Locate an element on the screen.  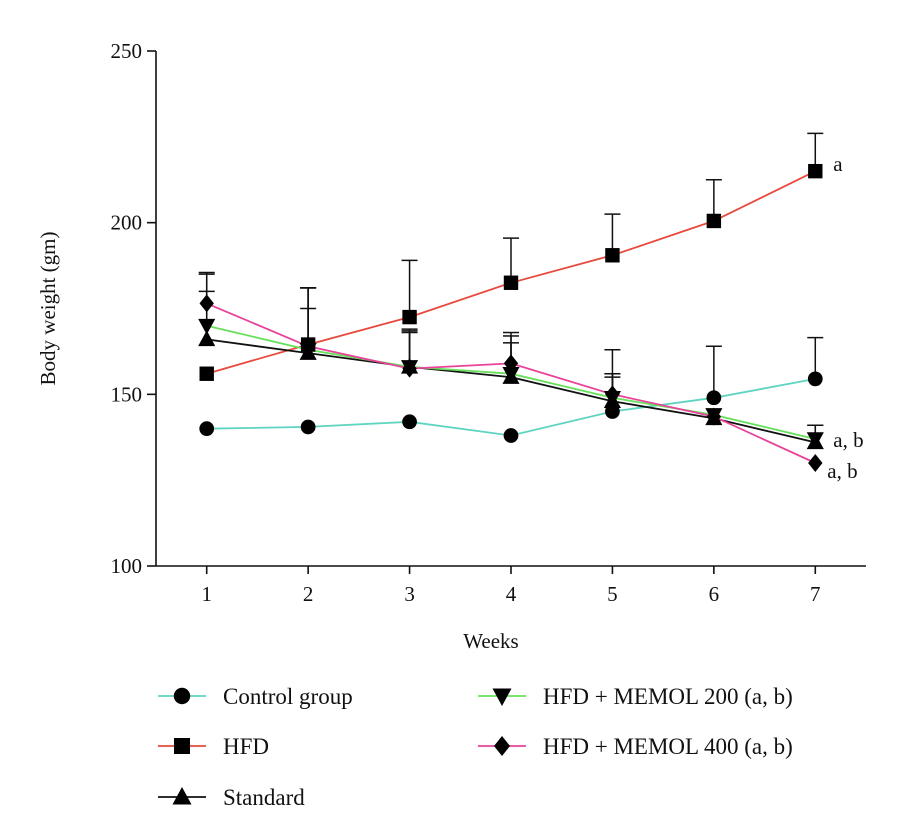
annotations: a a, b a, b is located at coordinates (845, 317).